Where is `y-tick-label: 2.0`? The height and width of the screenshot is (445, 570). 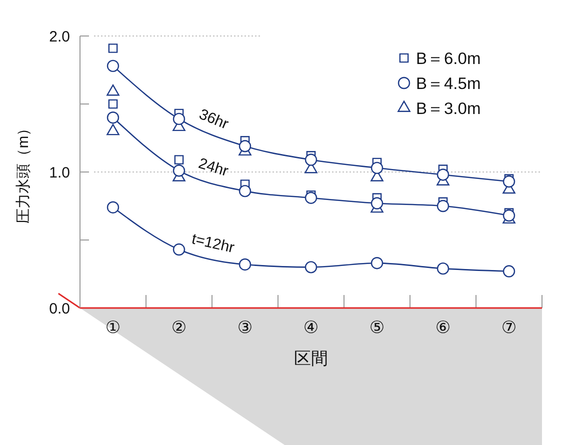
y-tick-label: 2.0 is located at coordinates (59, 37).